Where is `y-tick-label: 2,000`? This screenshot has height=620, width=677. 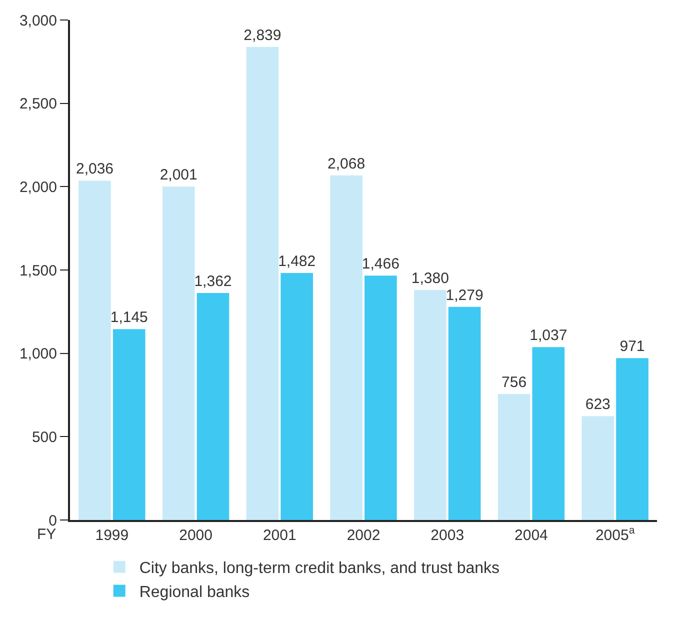 y-tick-label: 2,000 is located at coordinates (38, 187).